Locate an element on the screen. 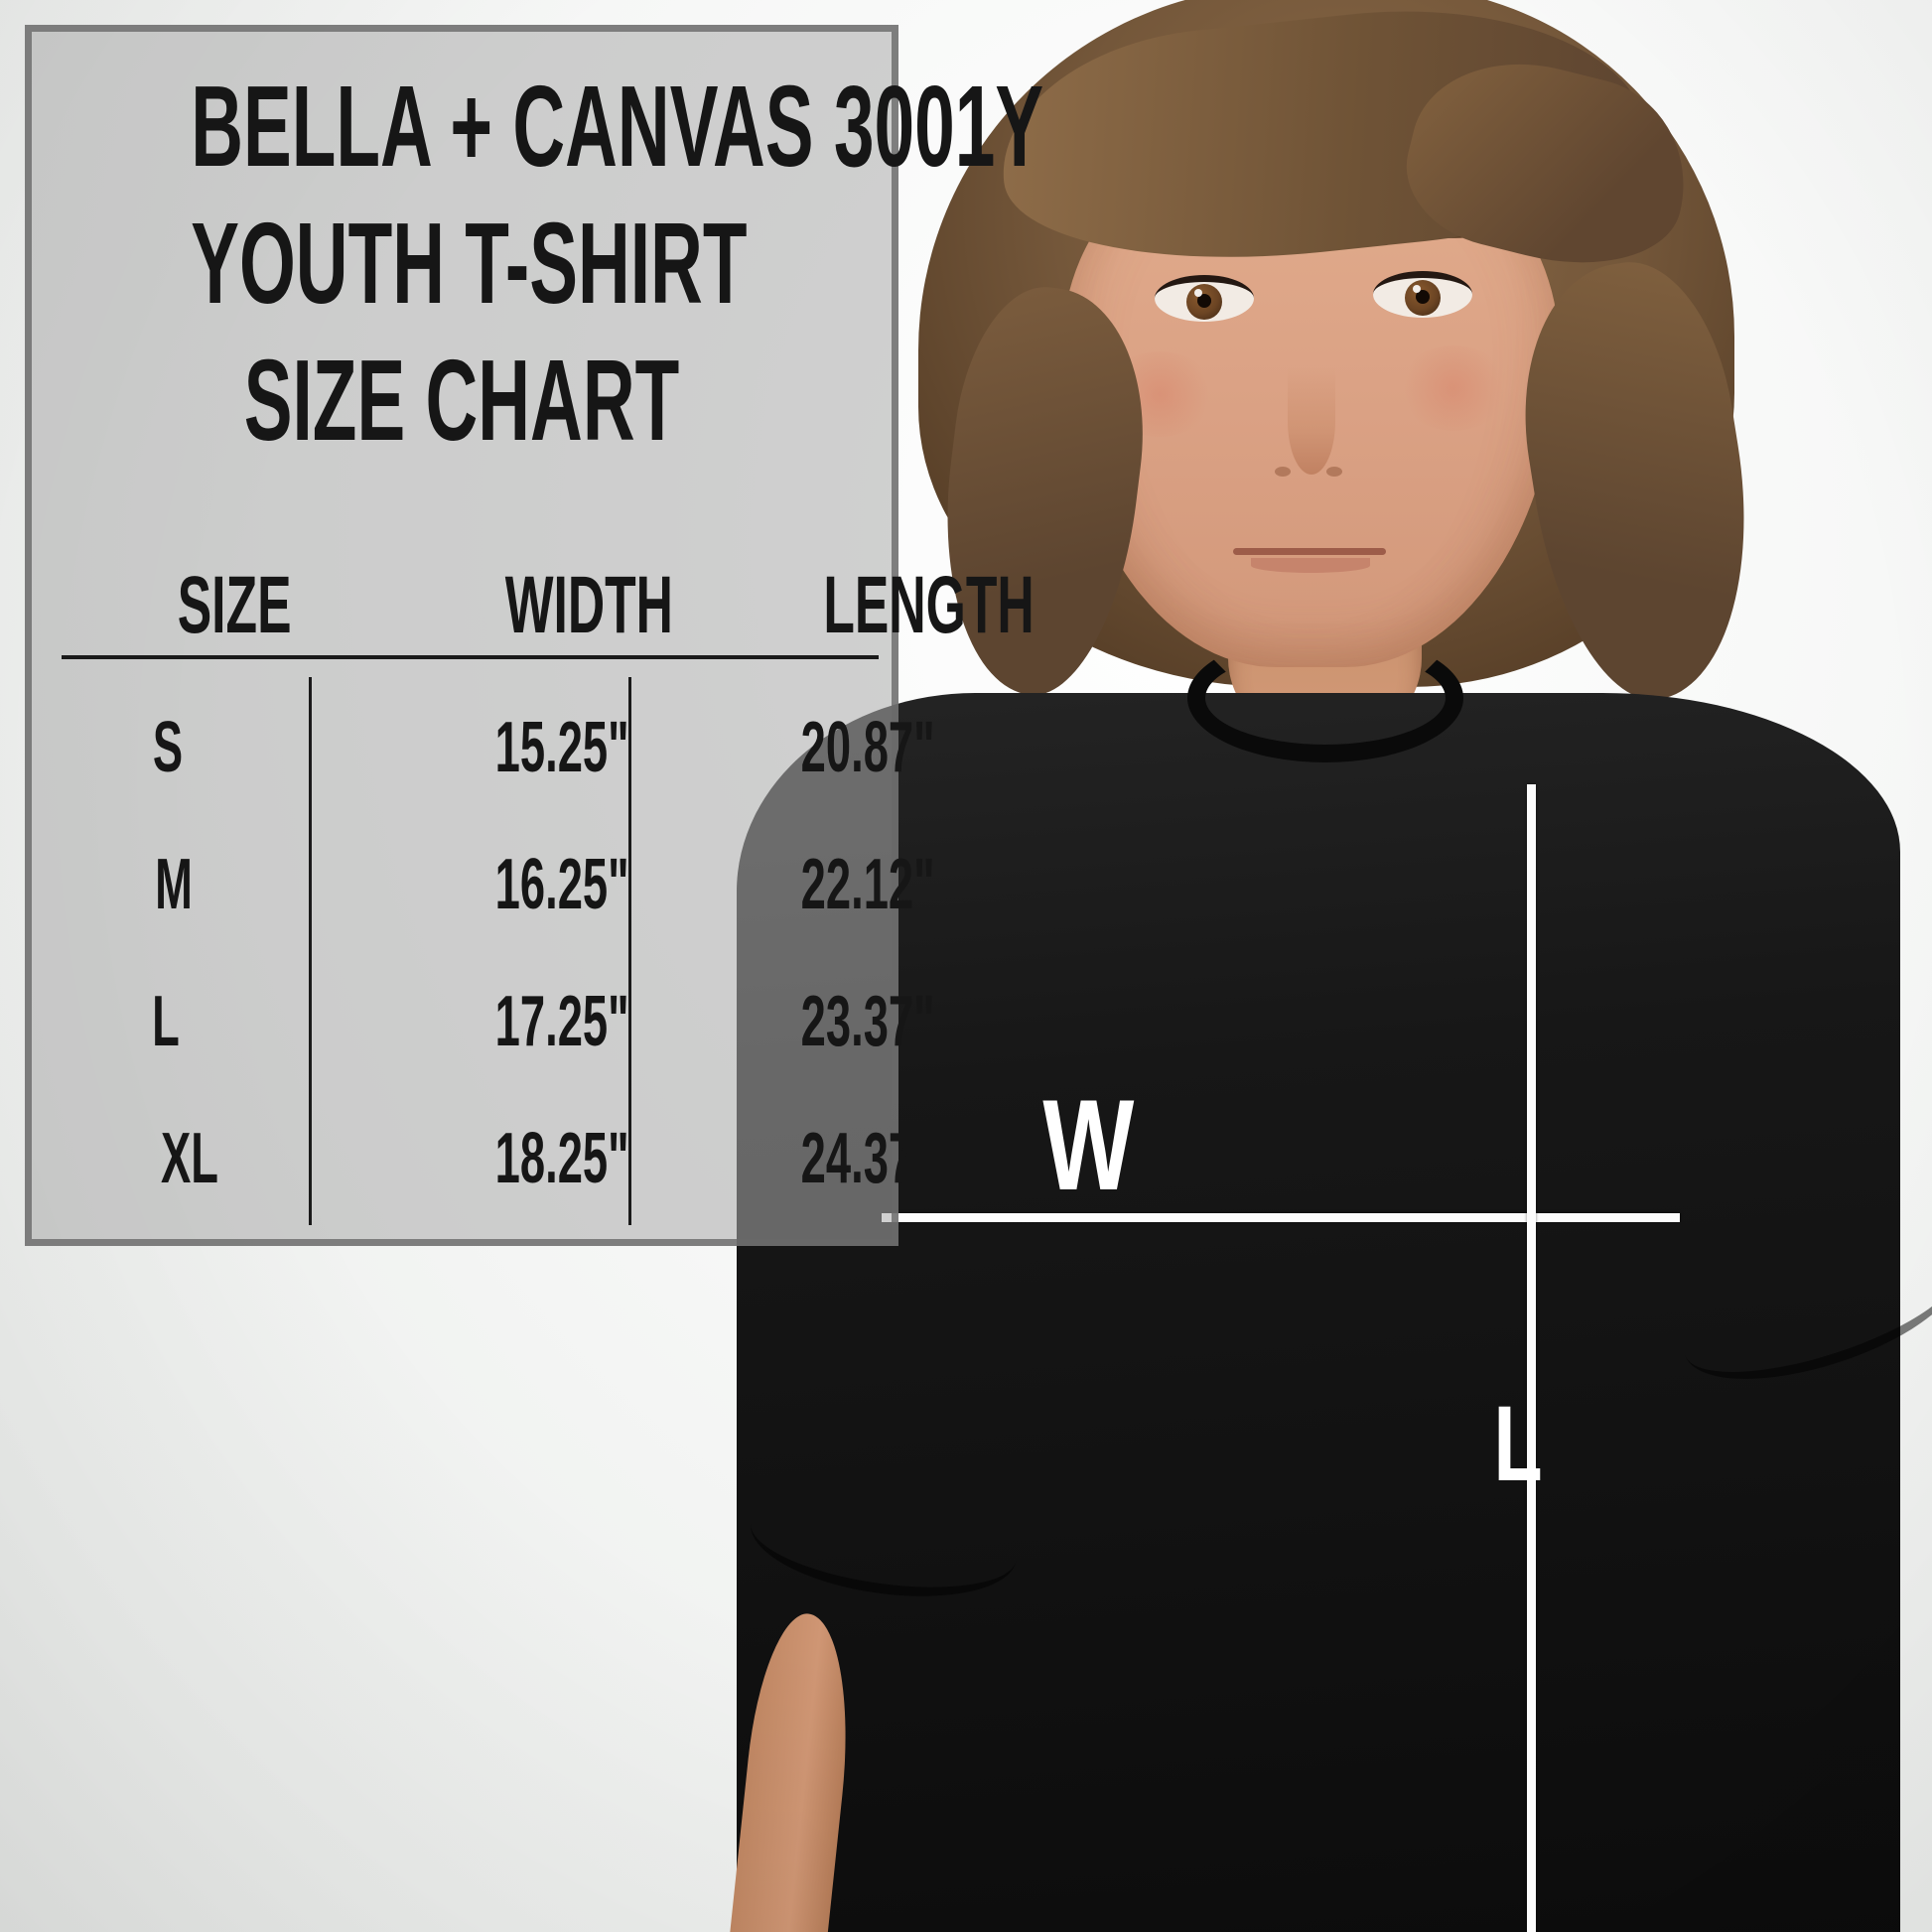 The width and height of the screenshot is (1932, 1932). length-measure-line is located at coordinates (1531, 1358).